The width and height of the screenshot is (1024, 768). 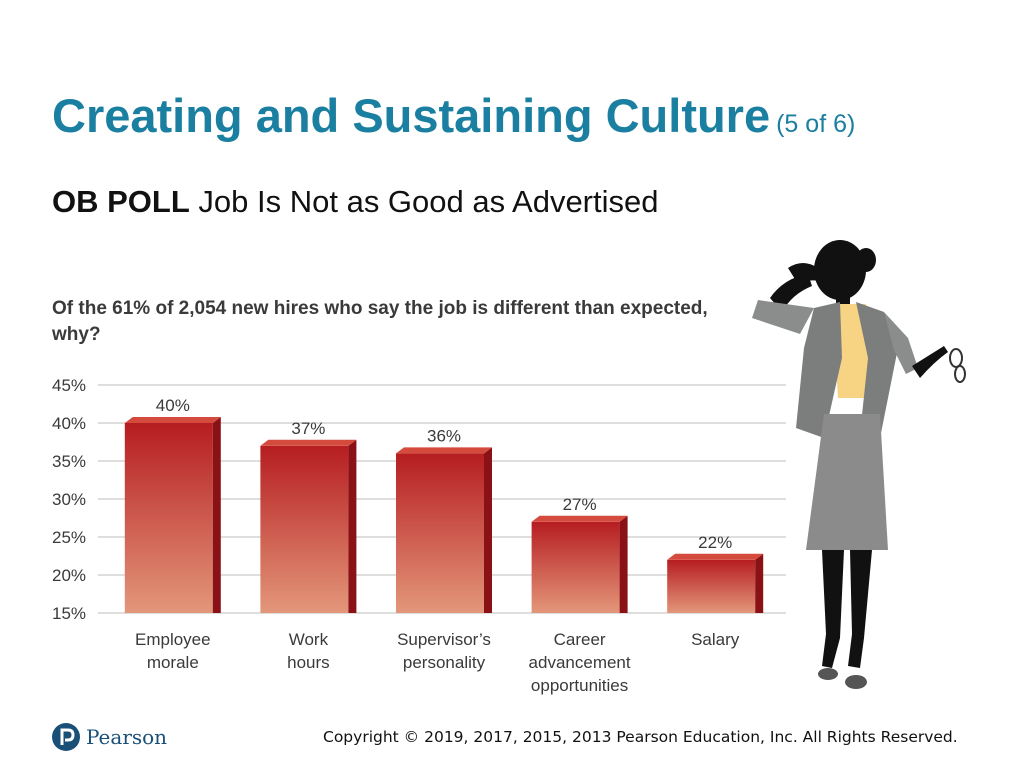 What do you see at coordinates (579, 685) in the screenshot?
I see `x-tick-label-line: opportunities` at bounding box center [579, 685].